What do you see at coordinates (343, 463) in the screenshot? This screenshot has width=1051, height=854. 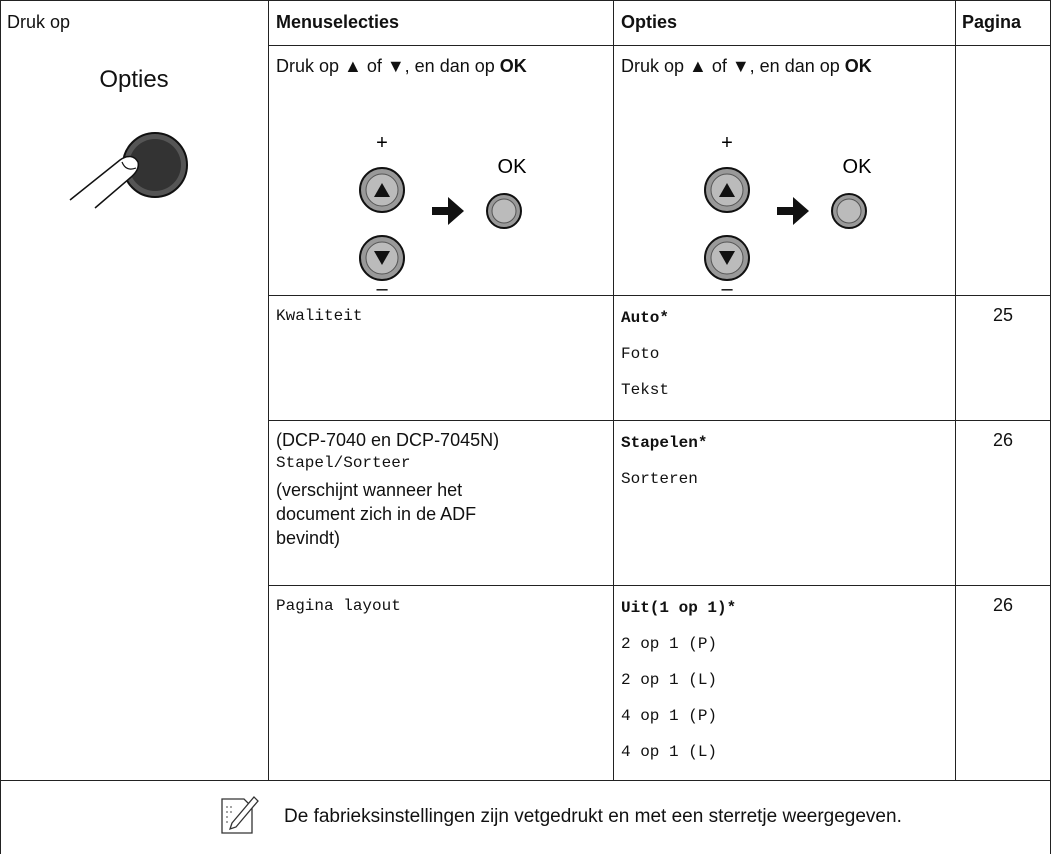 I see `menu-item: Stapel/Sorteer` at bounding box center [343, 463].